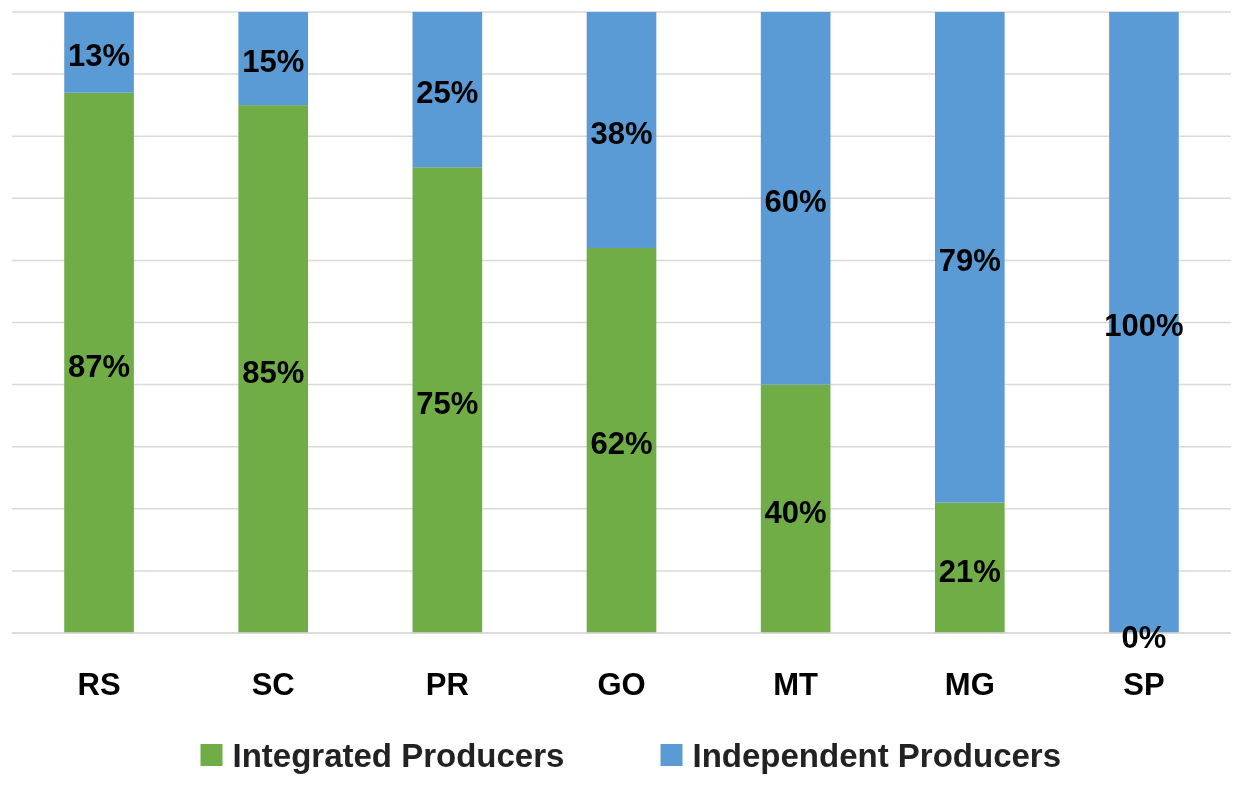 Image resolution: width=1241 pixels, height=785 pixels. Describe the element at coordinates (99, 56) in the screenshot. I see `data-label: 13%` at that location.